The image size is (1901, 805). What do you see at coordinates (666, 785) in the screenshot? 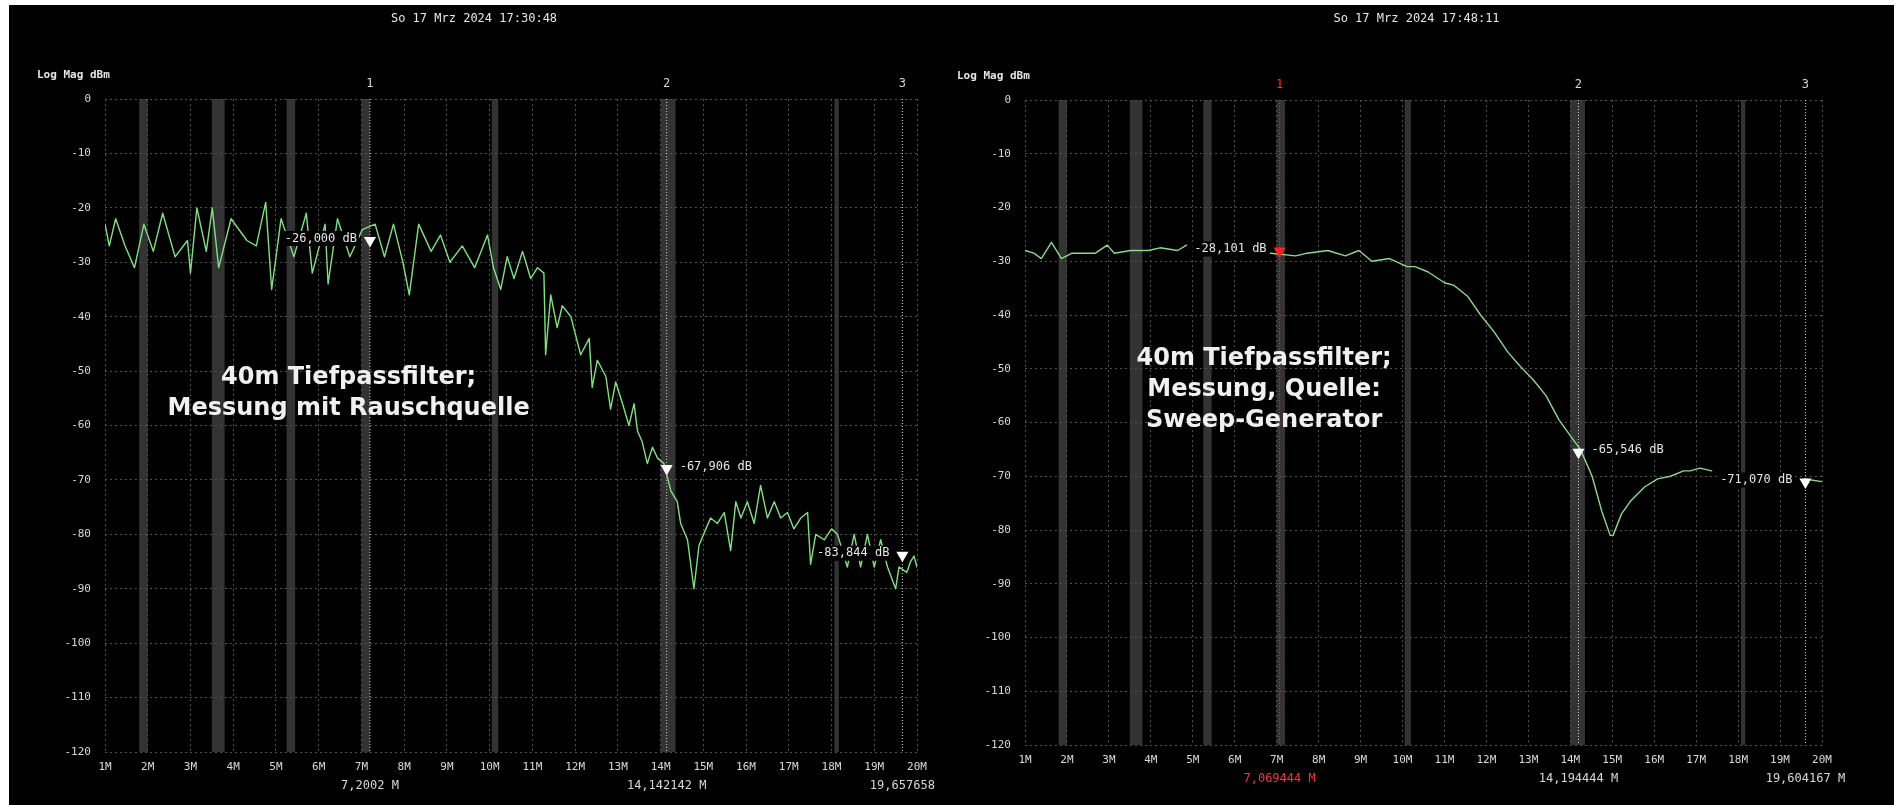
I see `ref-line-label: 14,142142 M` at bounding box center [666, 785].